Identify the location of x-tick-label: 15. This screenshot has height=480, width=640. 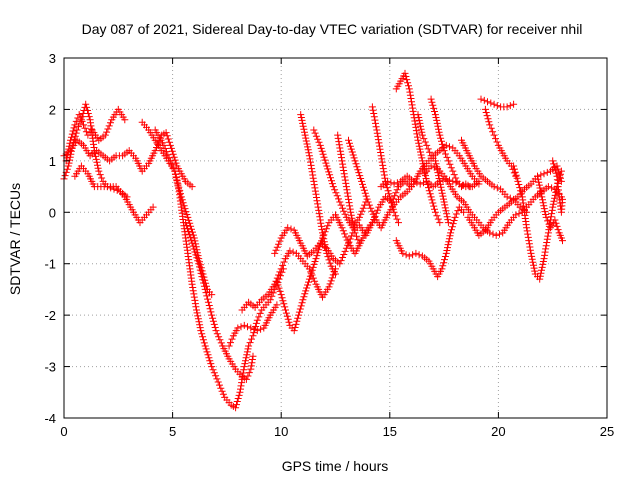
(390, 431).